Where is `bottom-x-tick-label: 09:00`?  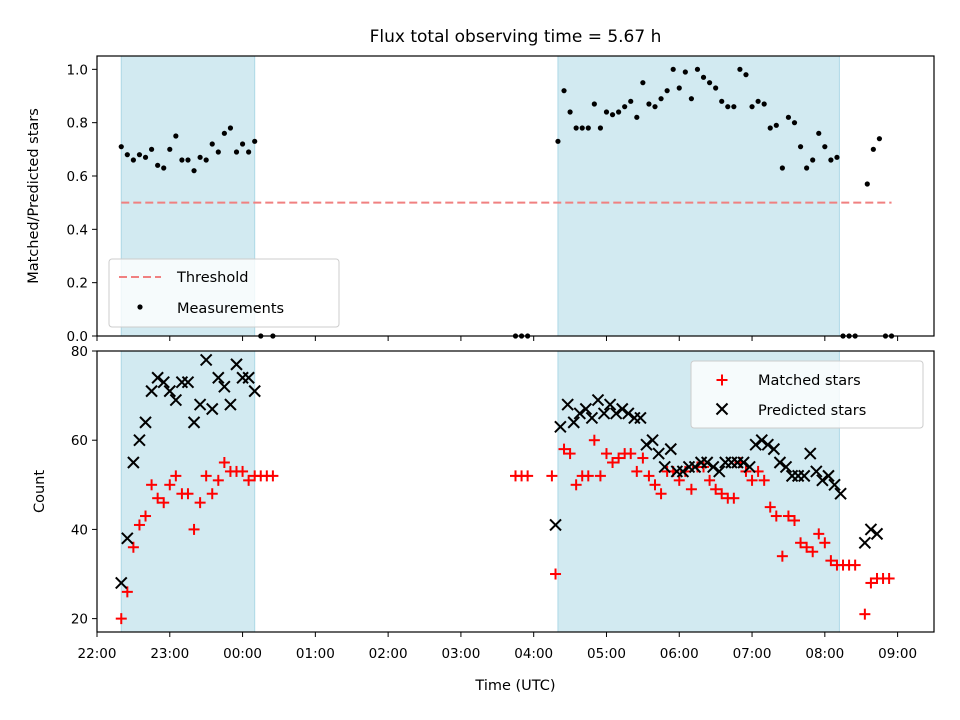 bottom-x-tick-label: 09:00 is located at coordinates (897, 654).